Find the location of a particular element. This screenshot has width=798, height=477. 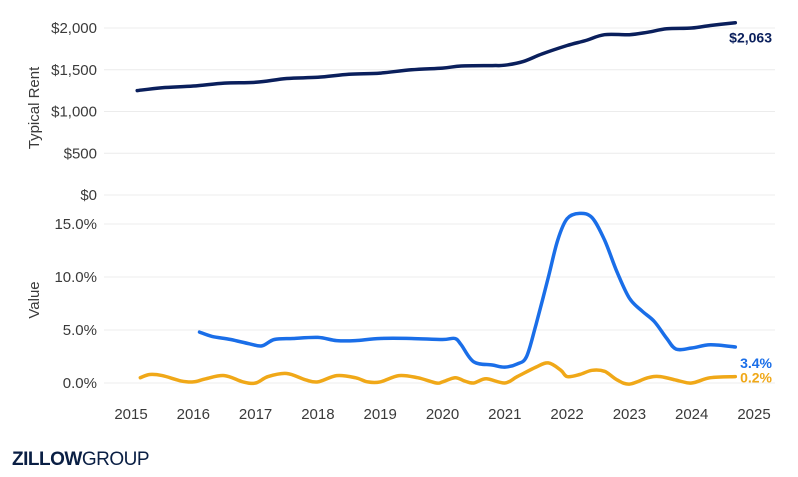

bottom-panel-y-tick-label: 10.0% is located at coordinates (75, 277).